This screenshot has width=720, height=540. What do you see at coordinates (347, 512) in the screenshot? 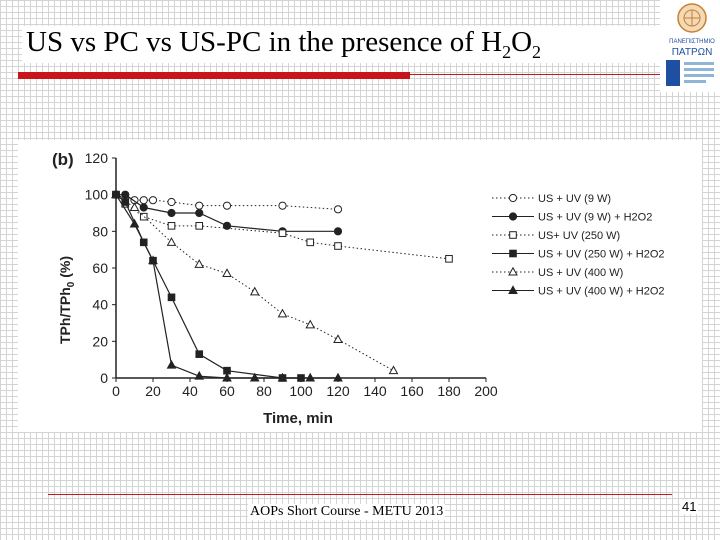
I see `footer-text: AOPs Short Course - METU 2013` at bounding box center [347, 512].